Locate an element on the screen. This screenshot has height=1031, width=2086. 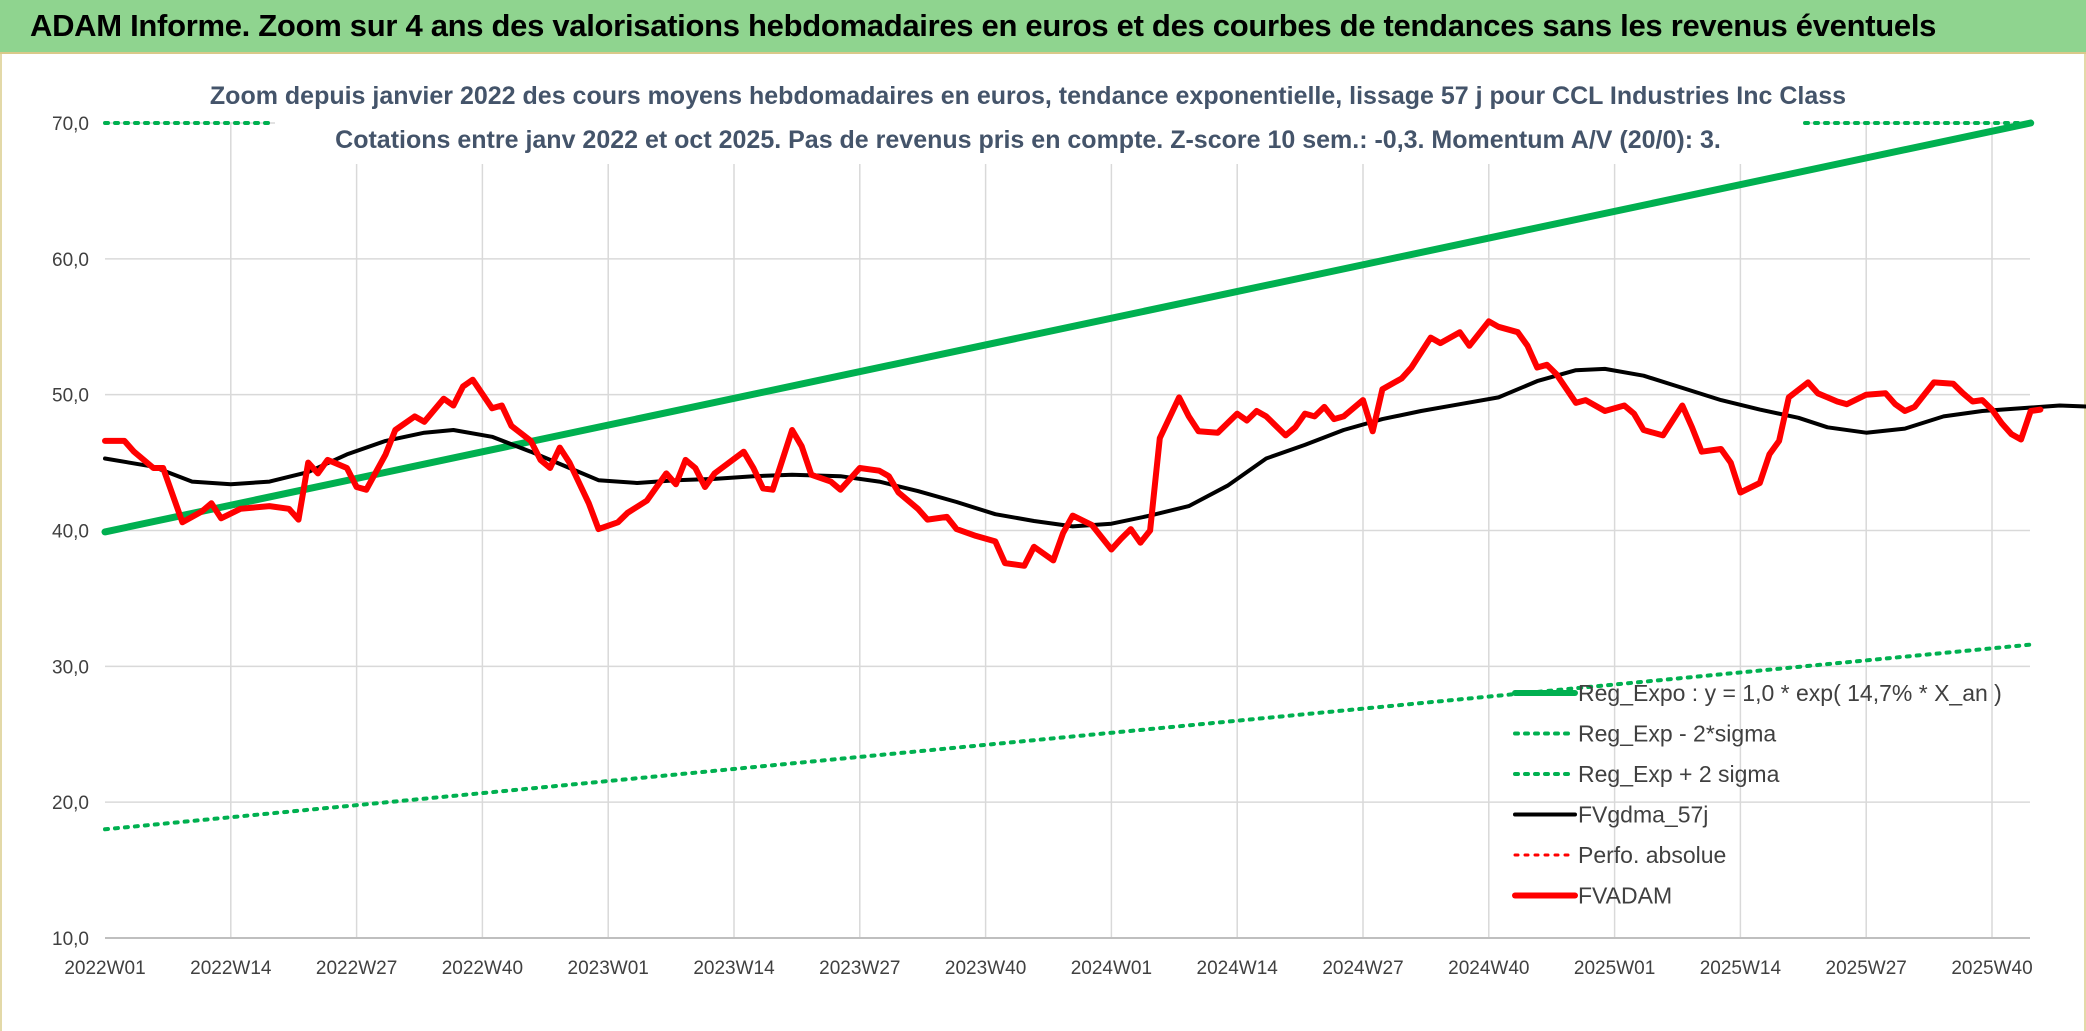
x-tick-label: 2022W01 is located at coordinates (104, 968).